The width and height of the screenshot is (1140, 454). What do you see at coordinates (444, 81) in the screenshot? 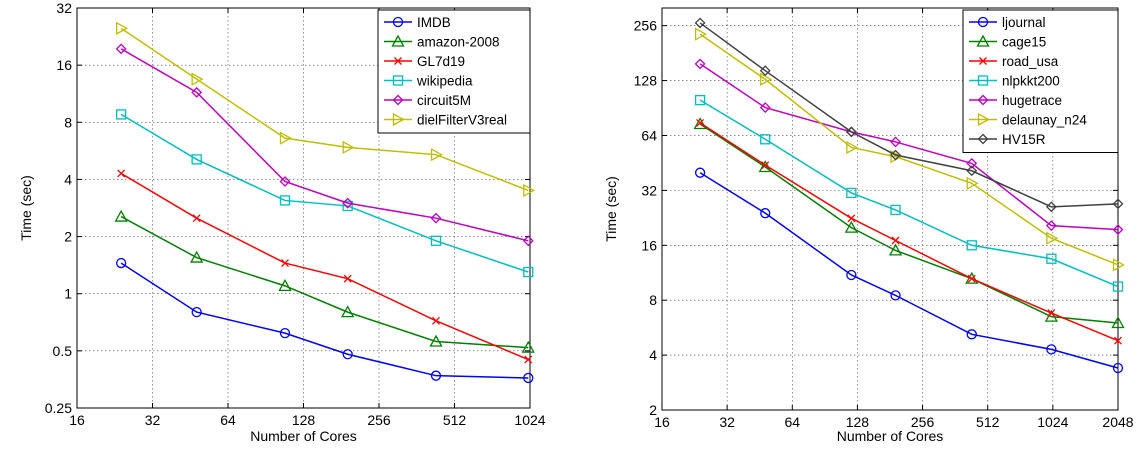
I see `legend-label: wikipedia` at bounding box center [444, 81].